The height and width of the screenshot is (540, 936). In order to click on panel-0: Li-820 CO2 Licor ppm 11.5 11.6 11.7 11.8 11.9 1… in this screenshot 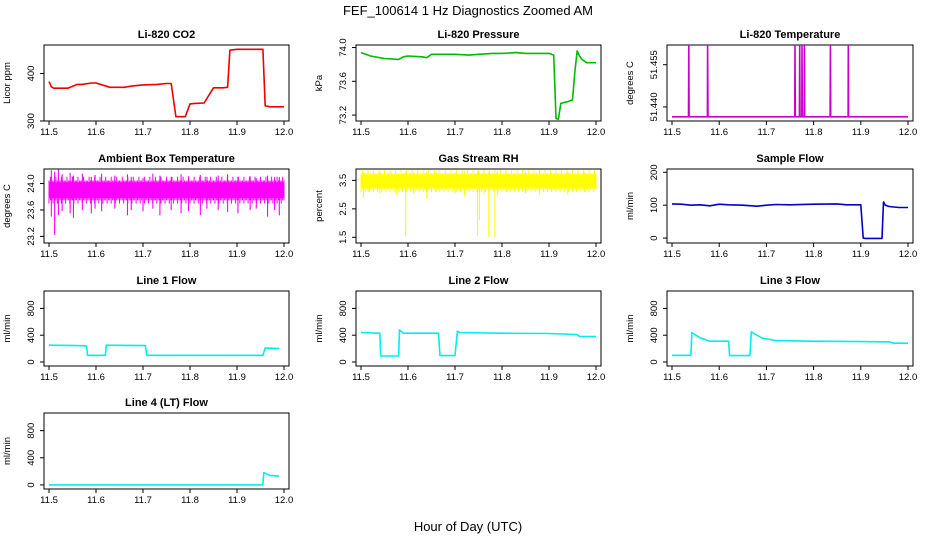, I will do `click(147, 83)`.